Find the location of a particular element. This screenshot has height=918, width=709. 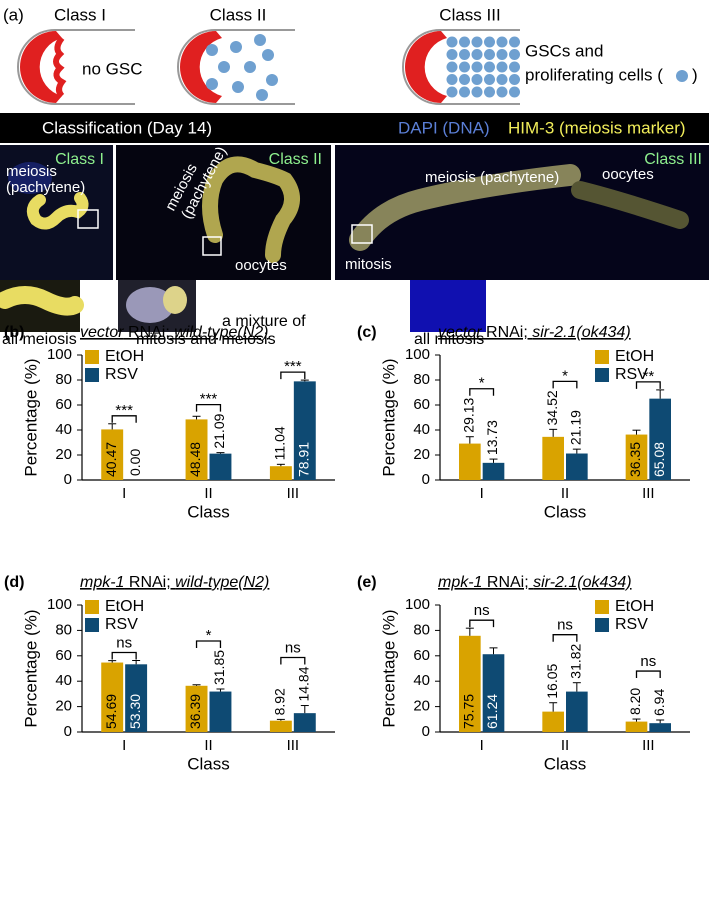

panel-label: (d) is located at coordinates (14, 582).